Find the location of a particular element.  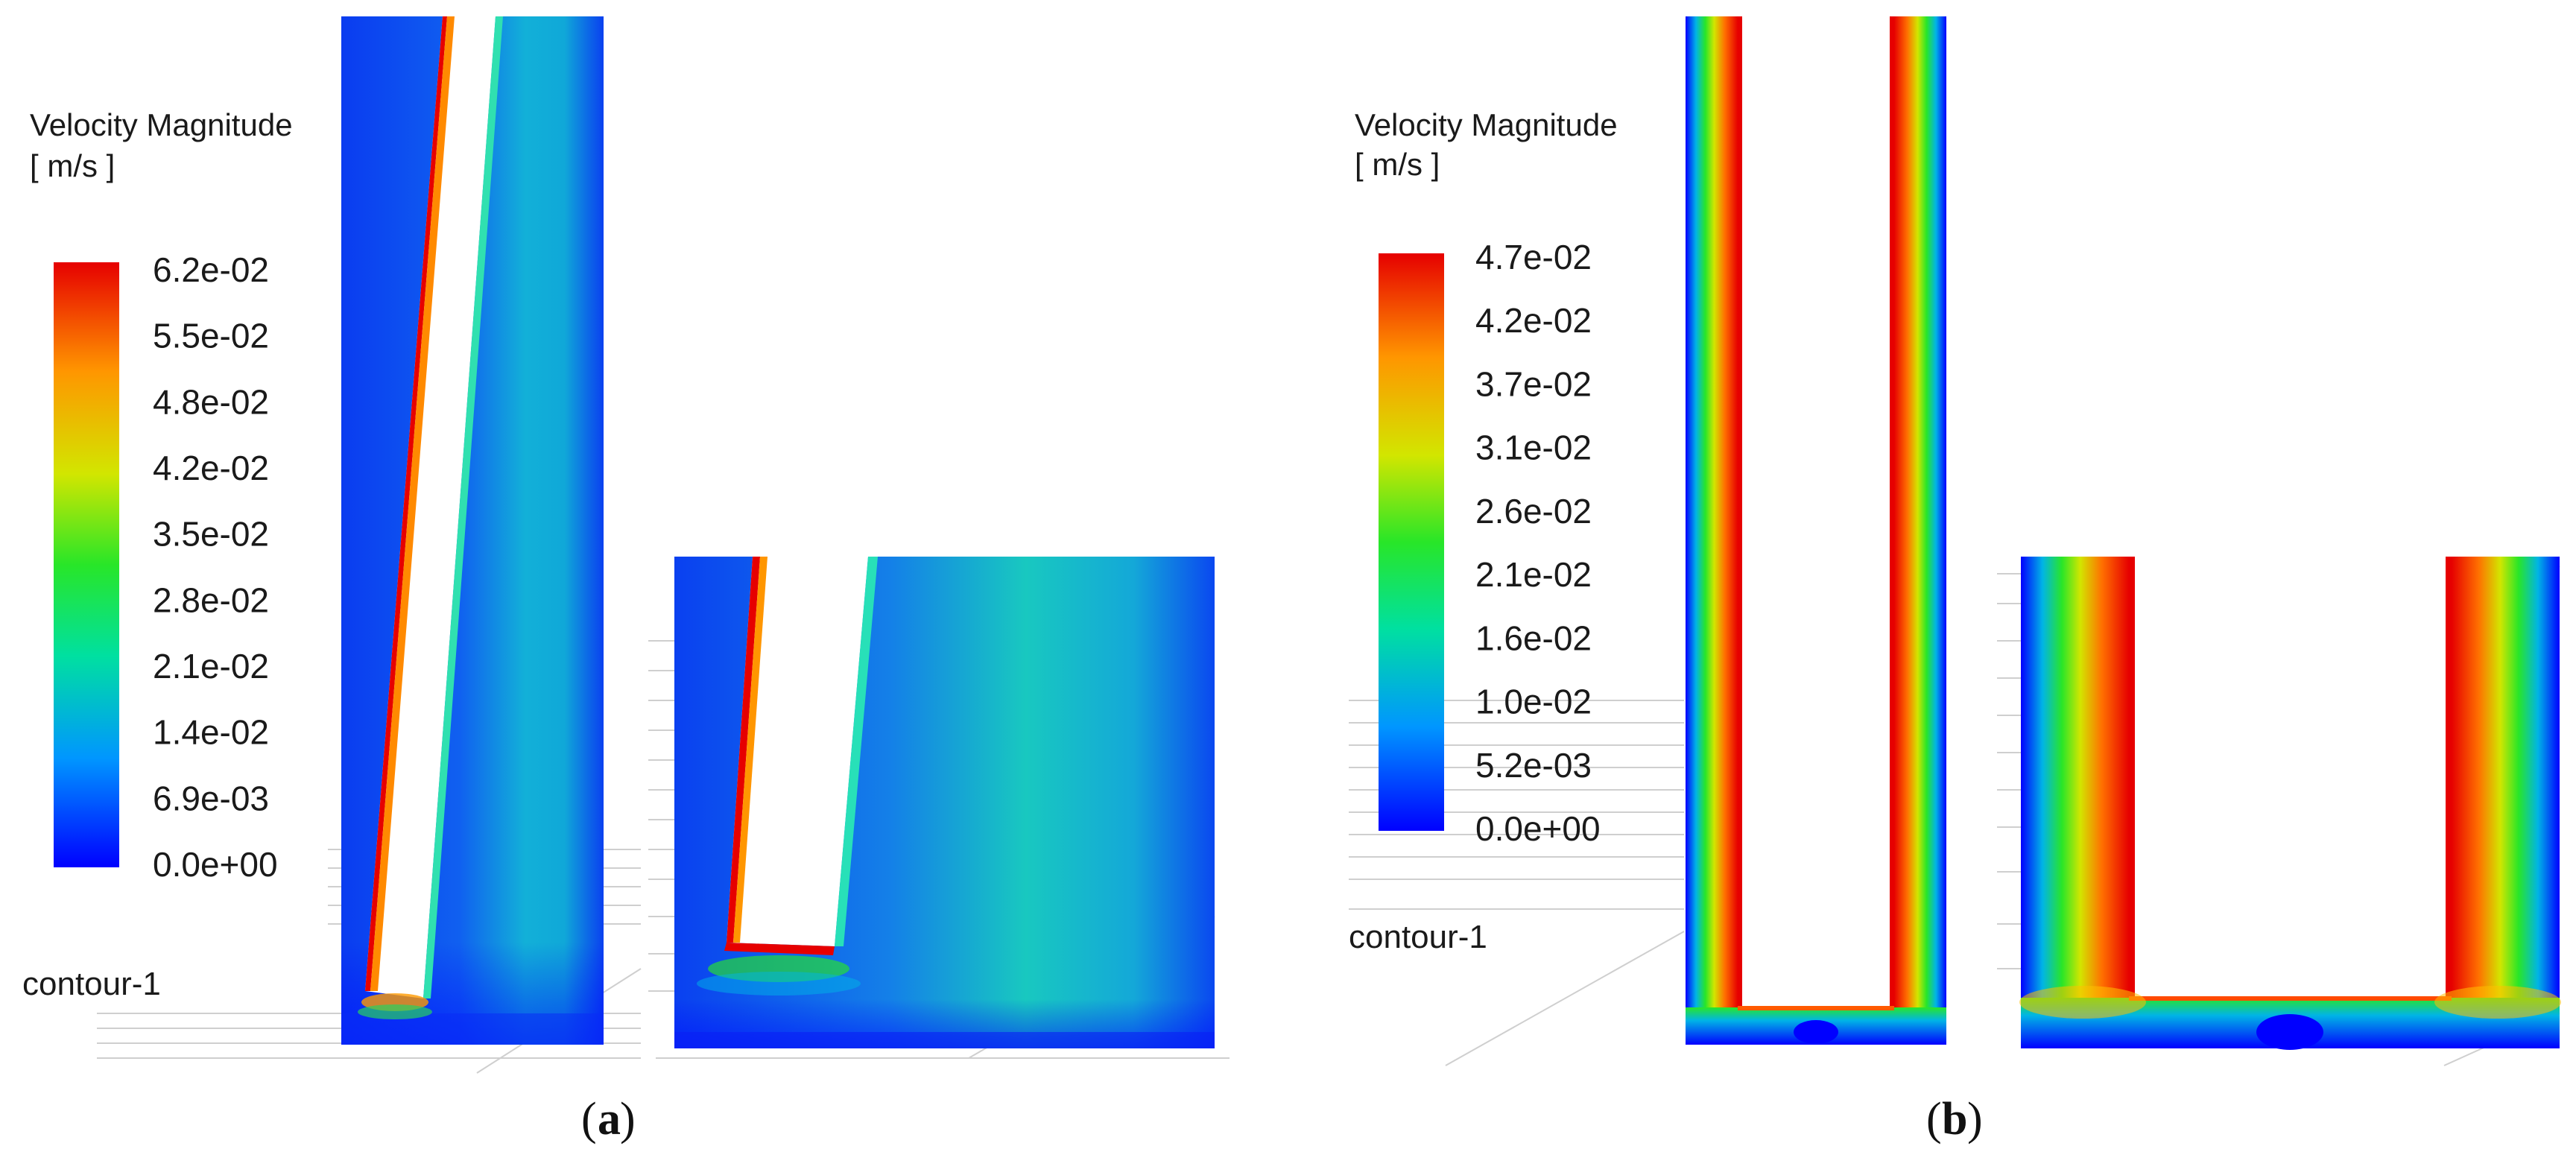

legend-title-b: Velocity Magnitude is located at coordinates (1486, 125).